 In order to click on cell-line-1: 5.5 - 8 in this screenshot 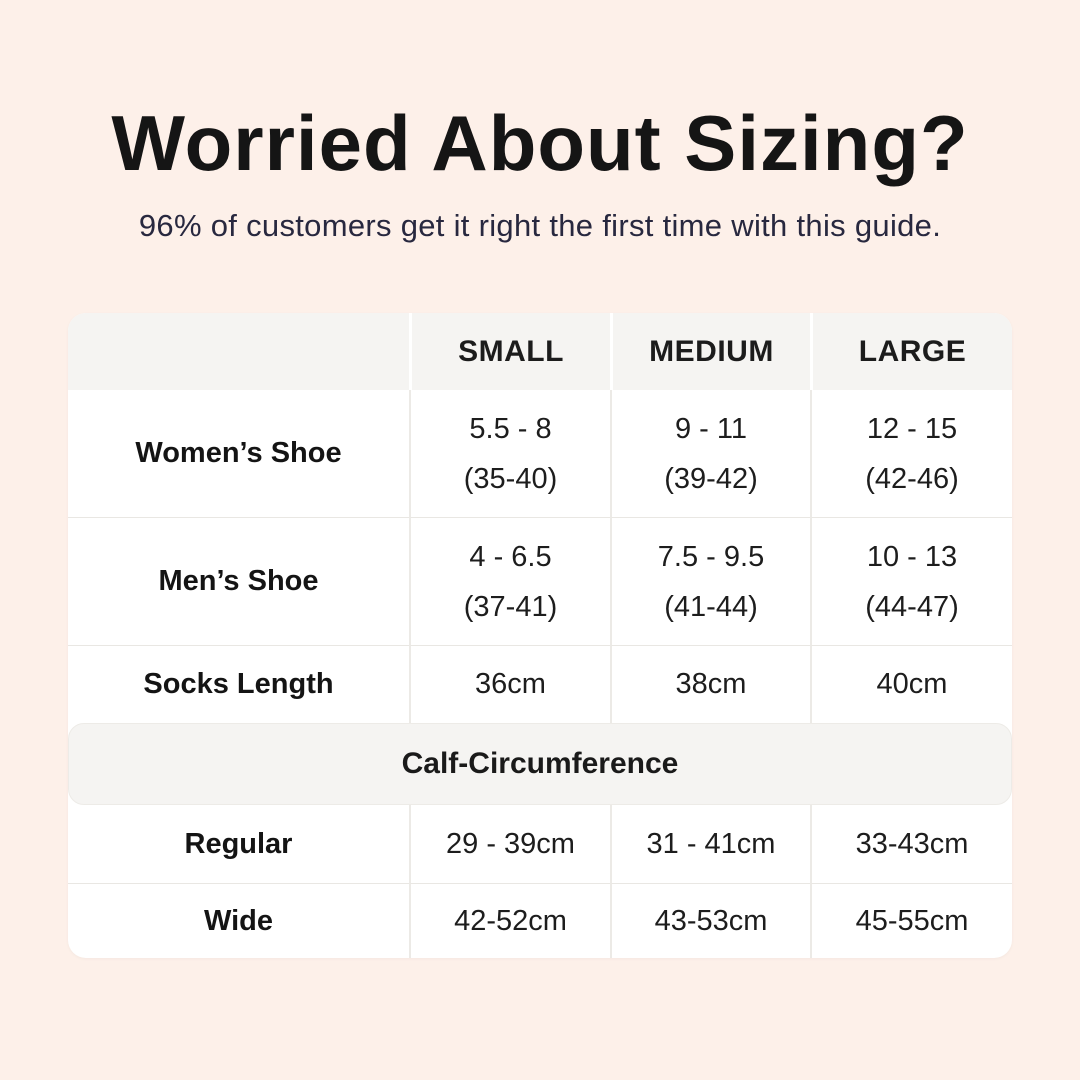, I will do `click(510, 428)`.